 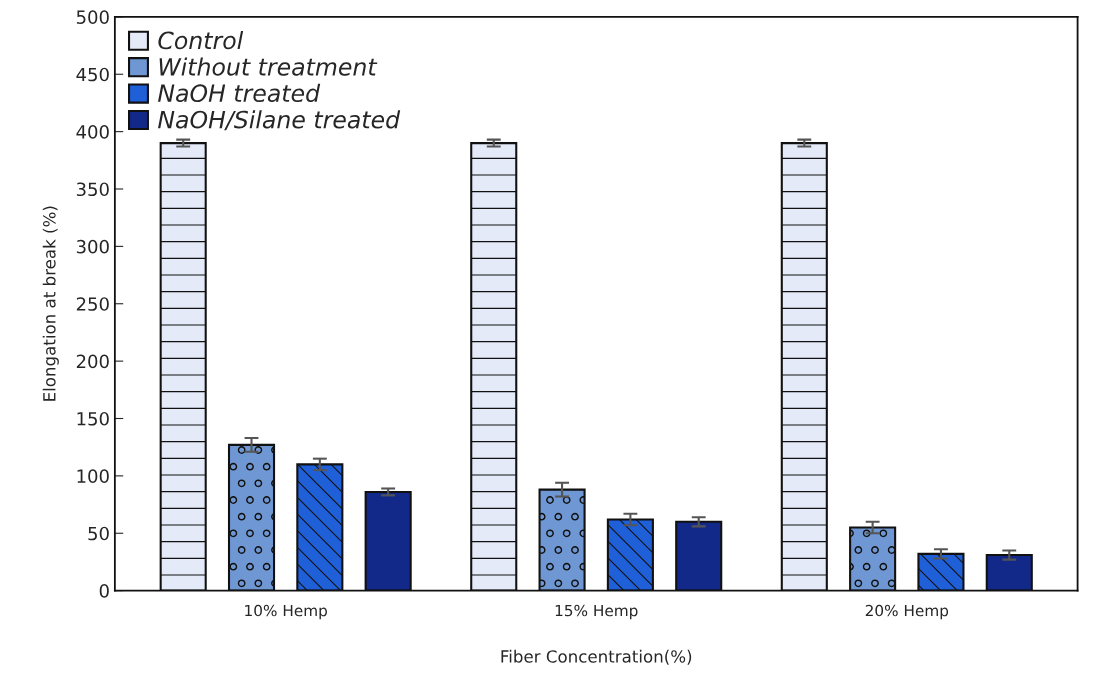 What do you see at coordinates (286, 612) in the screenshot?
I see `x-tick-label: 10% Hemp` at bounding box center [286, 612].